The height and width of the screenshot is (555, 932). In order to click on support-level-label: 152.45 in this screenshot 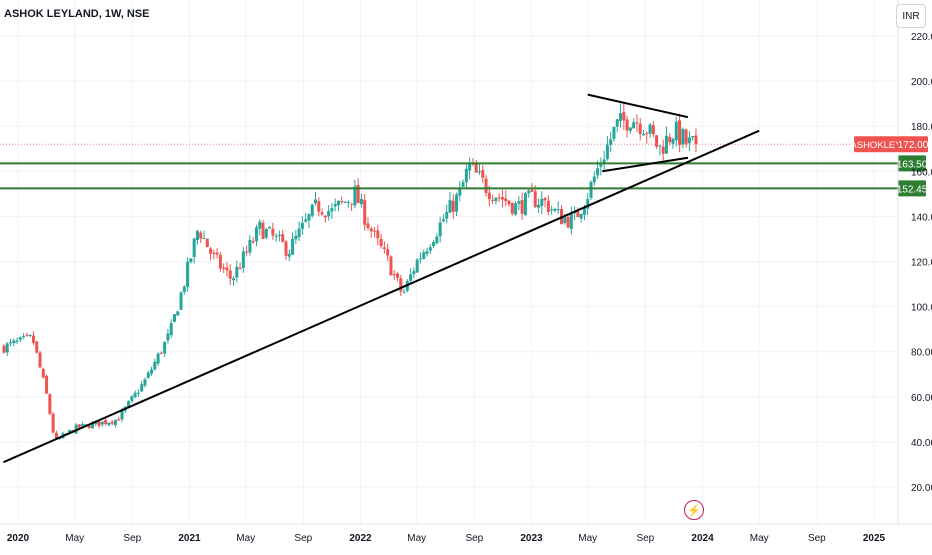, I will do `click(912, 189)`.